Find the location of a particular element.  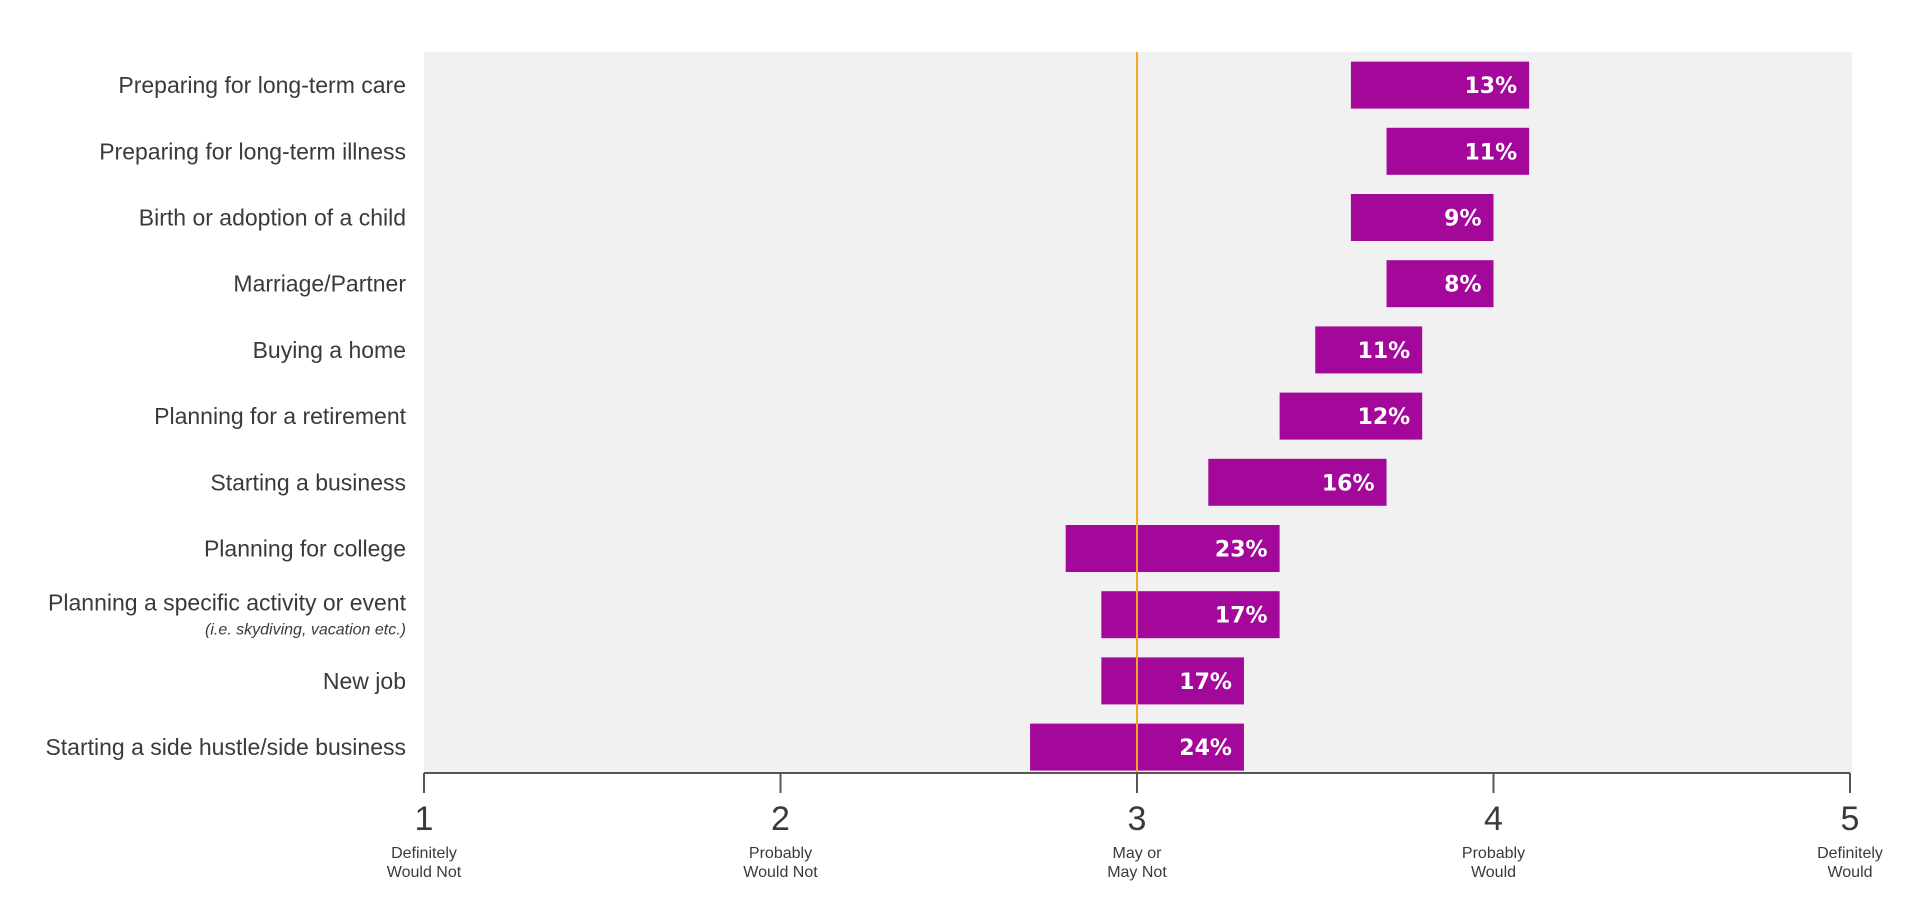

data-label-8: 17% is located at coordinates (1241, 616).